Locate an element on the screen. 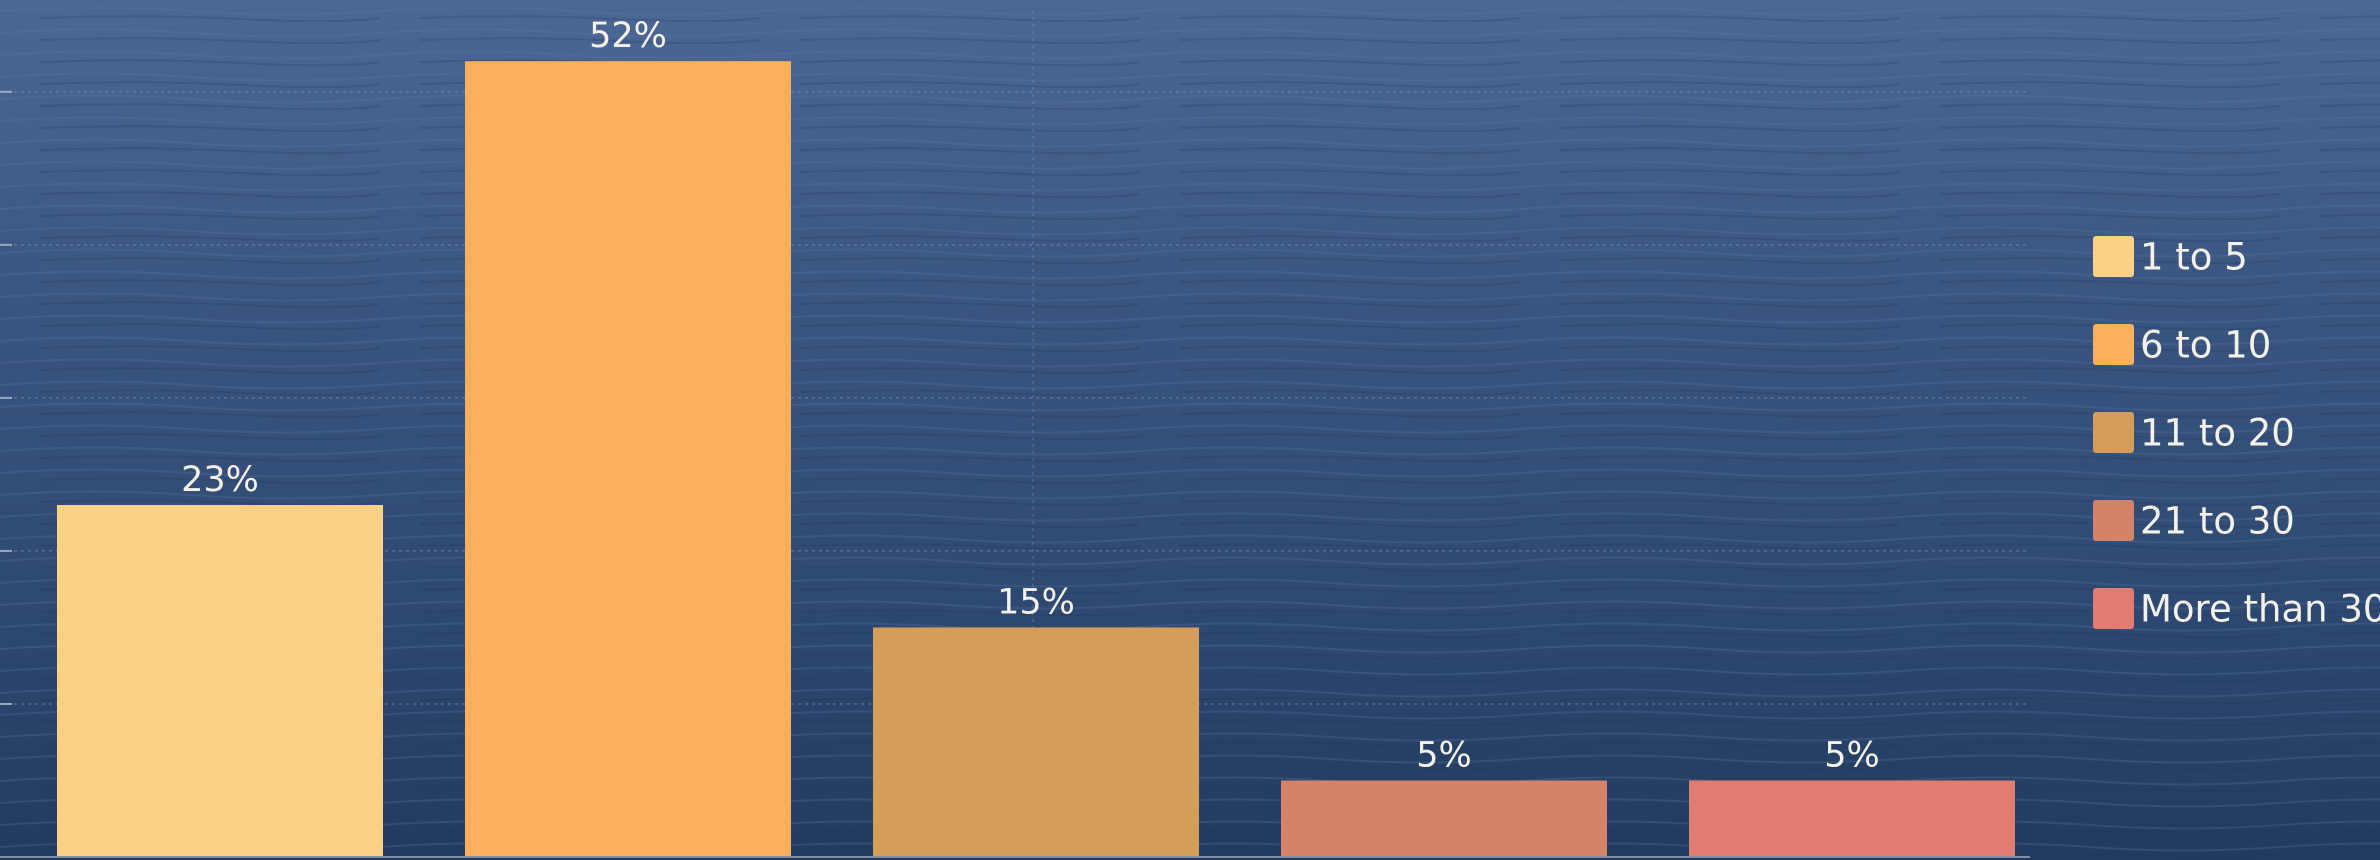 The image size is (2380, 860). legend-label: More than 30 is located at coordinates (2260, 609).